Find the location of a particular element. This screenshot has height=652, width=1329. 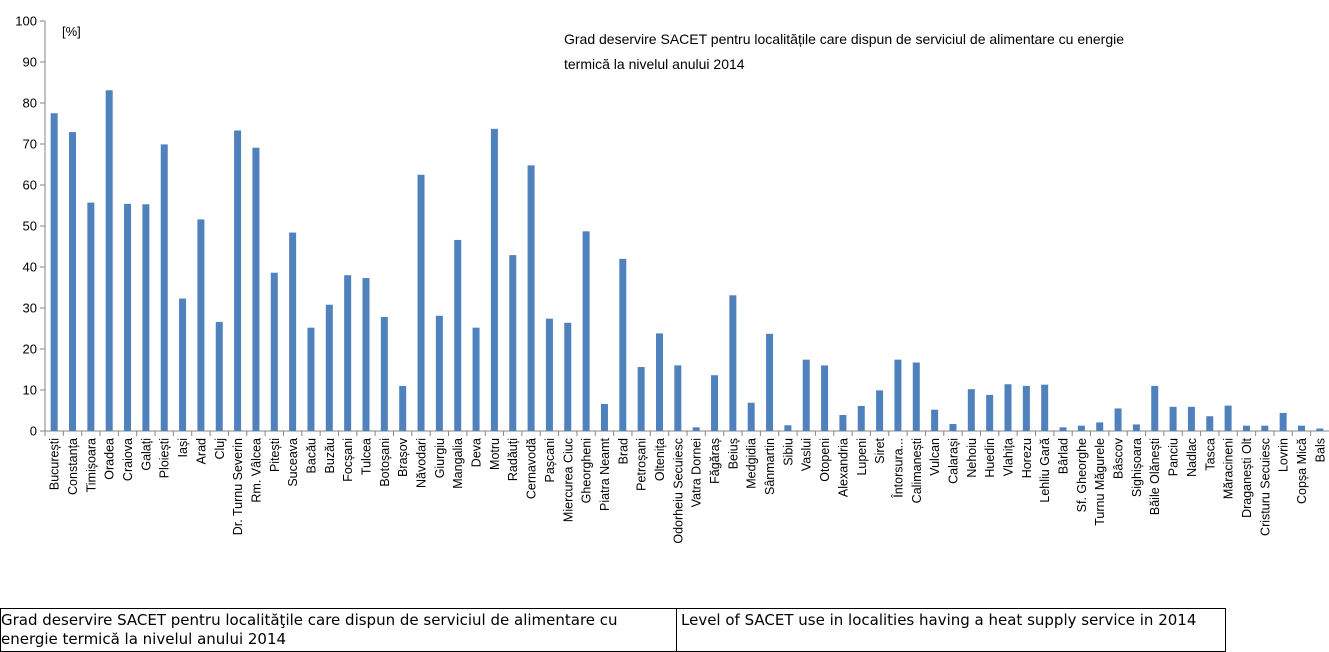

x-category-label: Odorheiu Secuiesc is located at coordinates (678, 491).